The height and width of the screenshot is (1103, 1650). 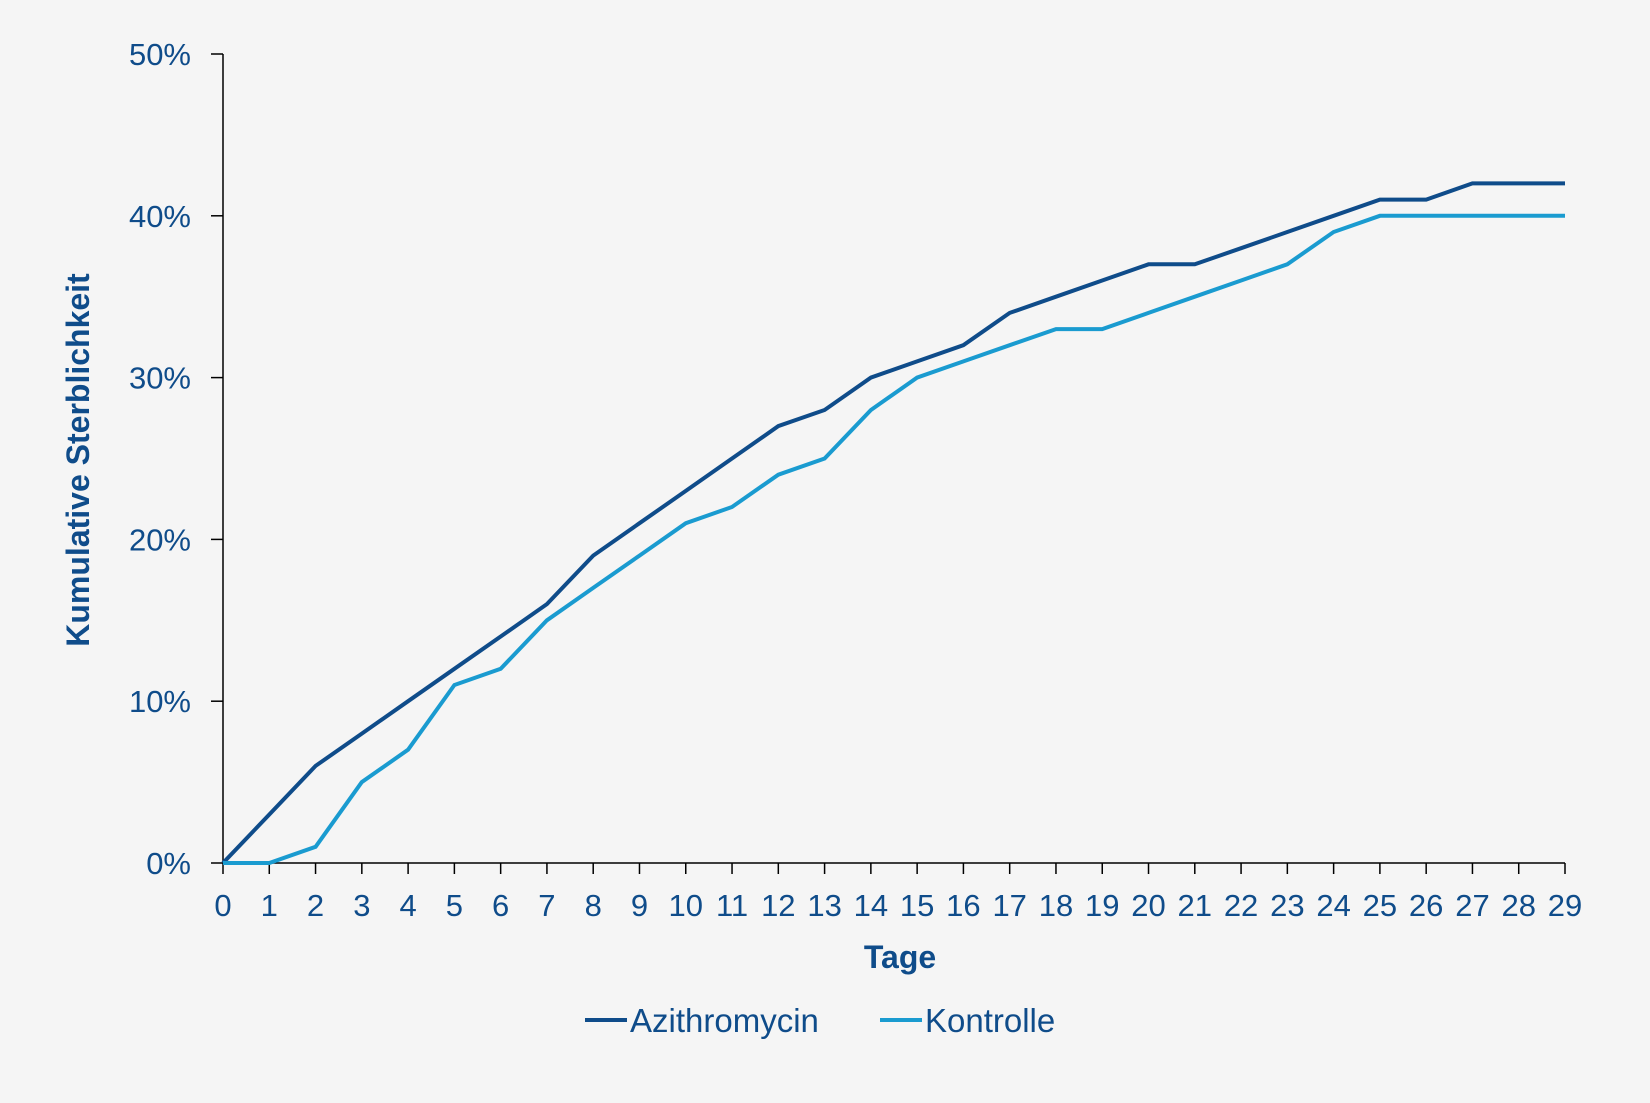 What do you see at coordinates (917, 905) in the screenshot?
I see `x-tick-label: 15` at bounding box center [917, 905].